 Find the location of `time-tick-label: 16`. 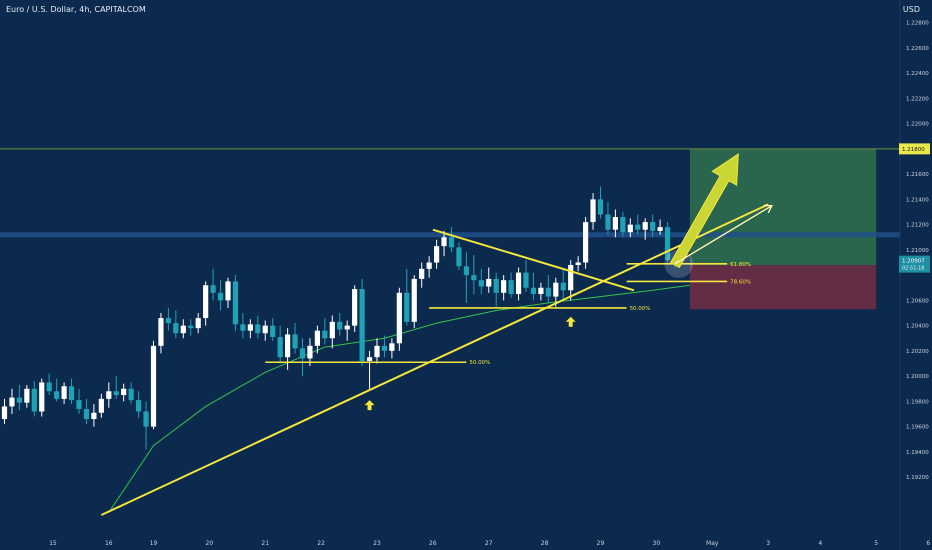

time-tick-label: 16 is located at coordinates (109, 543).